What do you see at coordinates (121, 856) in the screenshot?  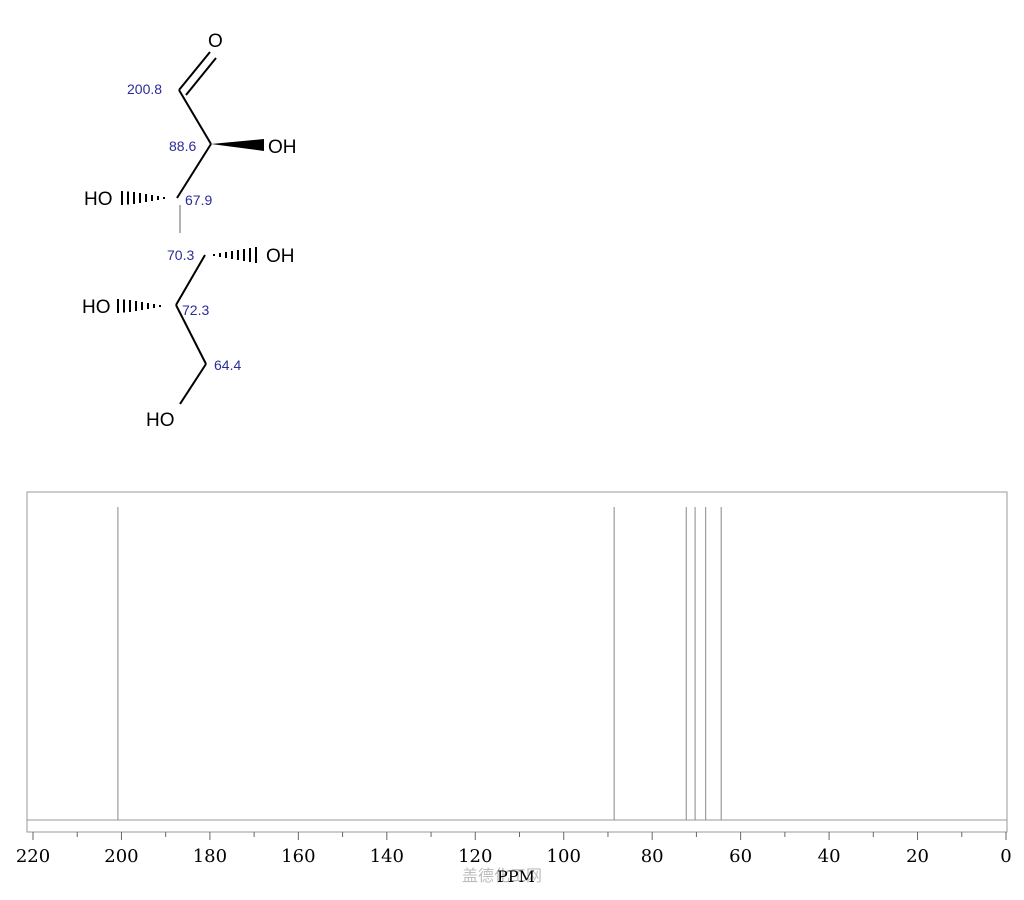 I see `tick-label-1: 200` at bounding box center [121, 856].